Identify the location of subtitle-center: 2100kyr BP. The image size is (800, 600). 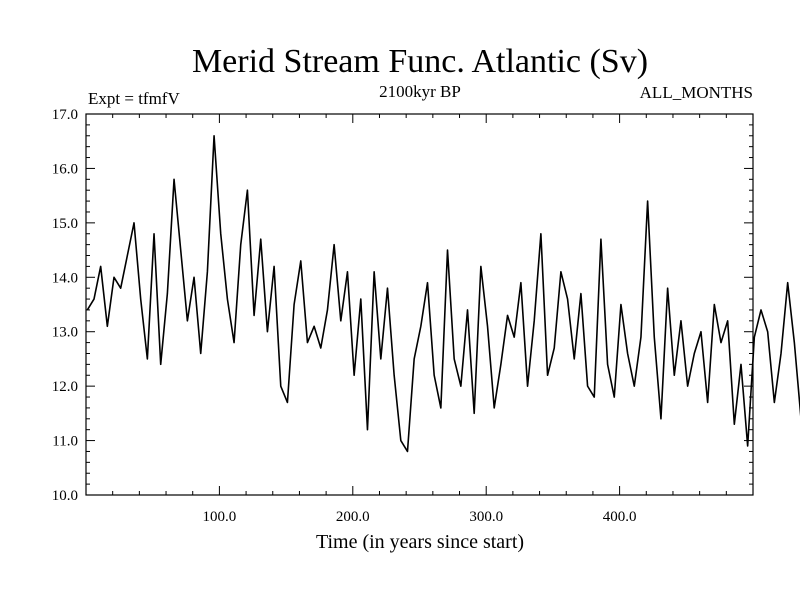
(420, 91).